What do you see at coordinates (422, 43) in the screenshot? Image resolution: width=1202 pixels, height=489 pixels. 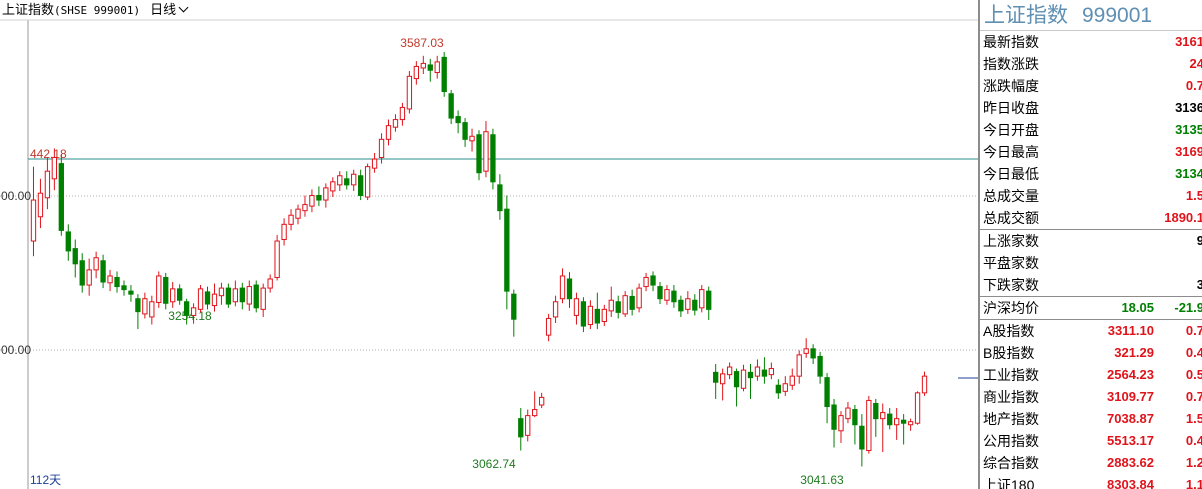 I see `annotation-high: 3587.03` at bounding box center [422, 43].